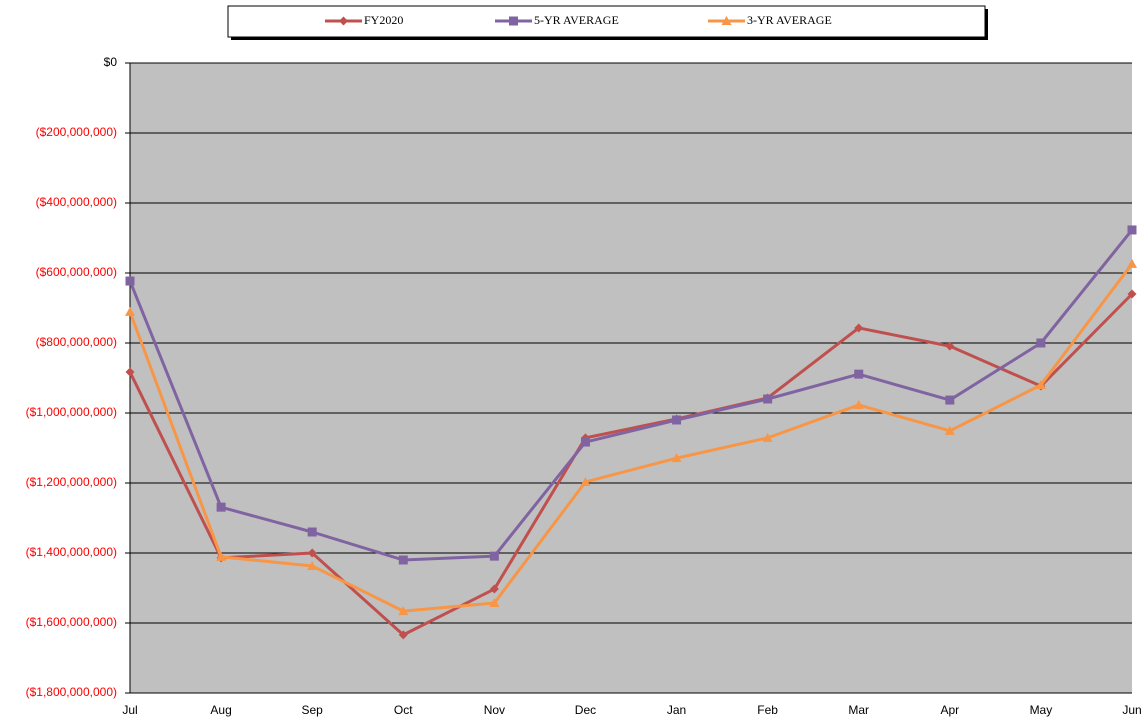 The height and width of the screenshot is (721, 1148). What do you see at coordinates (767, 710) in the screenshot?
I see `x-tick-label: Feb` at bounding box center [767, 710].